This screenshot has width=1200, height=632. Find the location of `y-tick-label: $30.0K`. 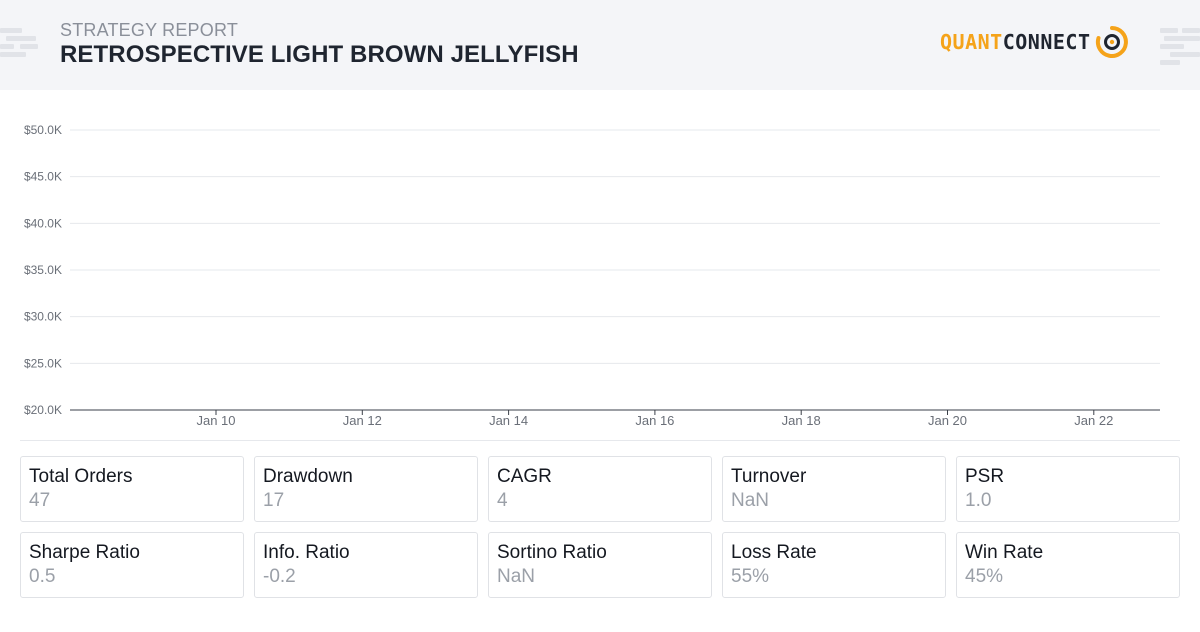

y-tick-label: $30.0K is located at coordinates (43, 317).